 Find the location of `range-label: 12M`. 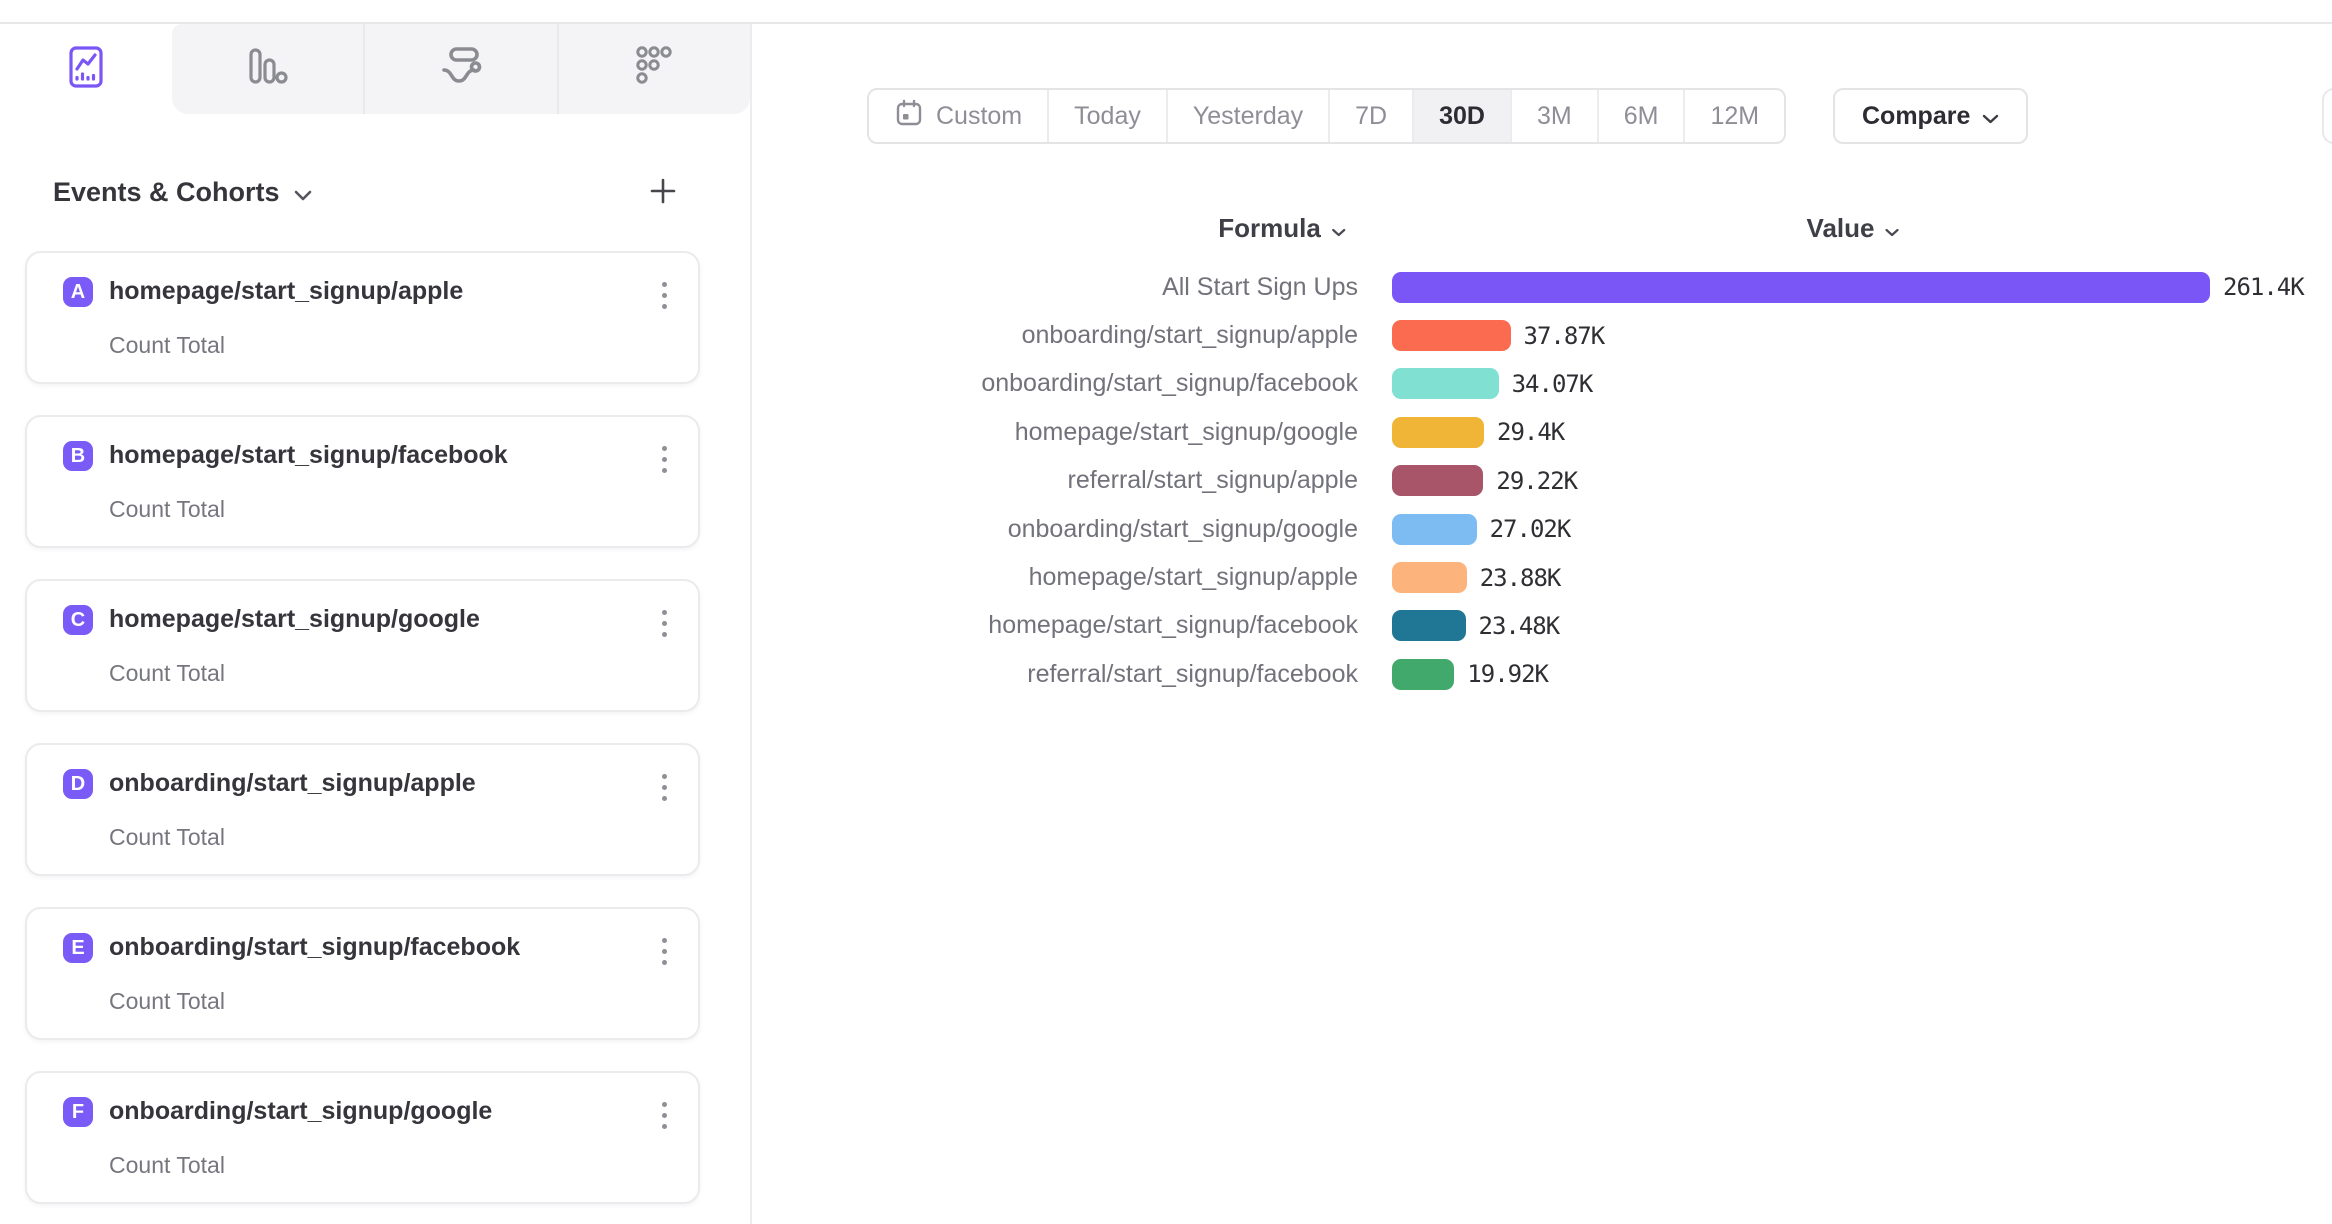

range-label: 12M is located at coordinates (1735, 115).